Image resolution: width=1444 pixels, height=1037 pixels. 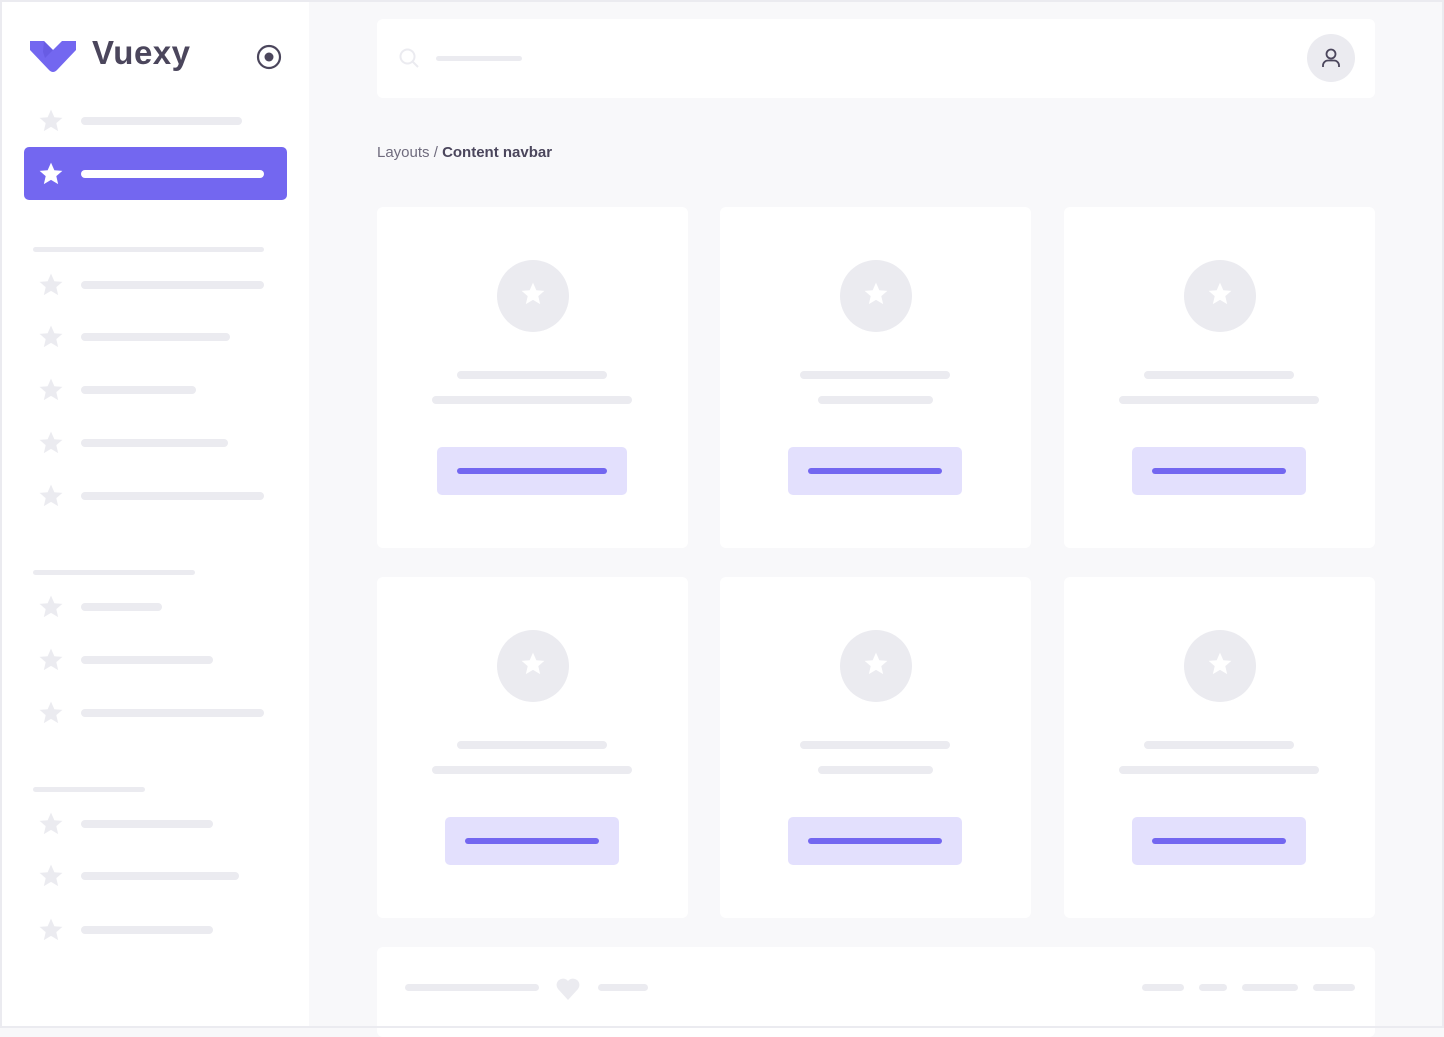 What do you see at coordinates (568, 989) in the screenshot?
I see `heart-icon` at bounding box center [568, 989].